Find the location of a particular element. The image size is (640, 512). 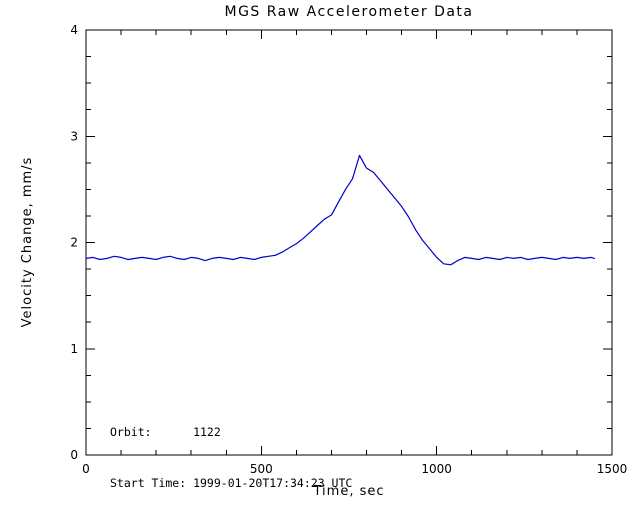

x-tick-label: 1000 is located at coordinates (436, 469).